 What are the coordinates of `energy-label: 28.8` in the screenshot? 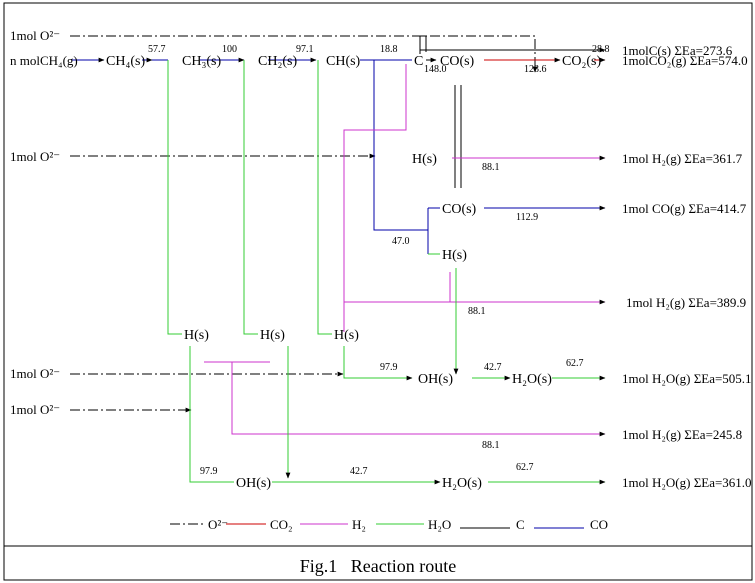 It's located at (601, 49).